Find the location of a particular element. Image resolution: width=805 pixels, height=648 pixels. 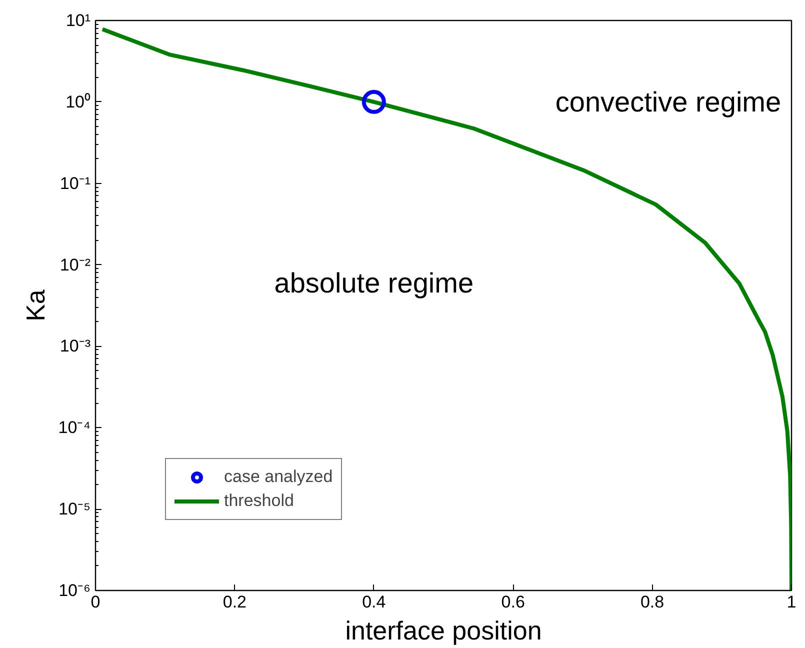

y-tick-label: 10⁻¹ is located at coordinates (75, 183).